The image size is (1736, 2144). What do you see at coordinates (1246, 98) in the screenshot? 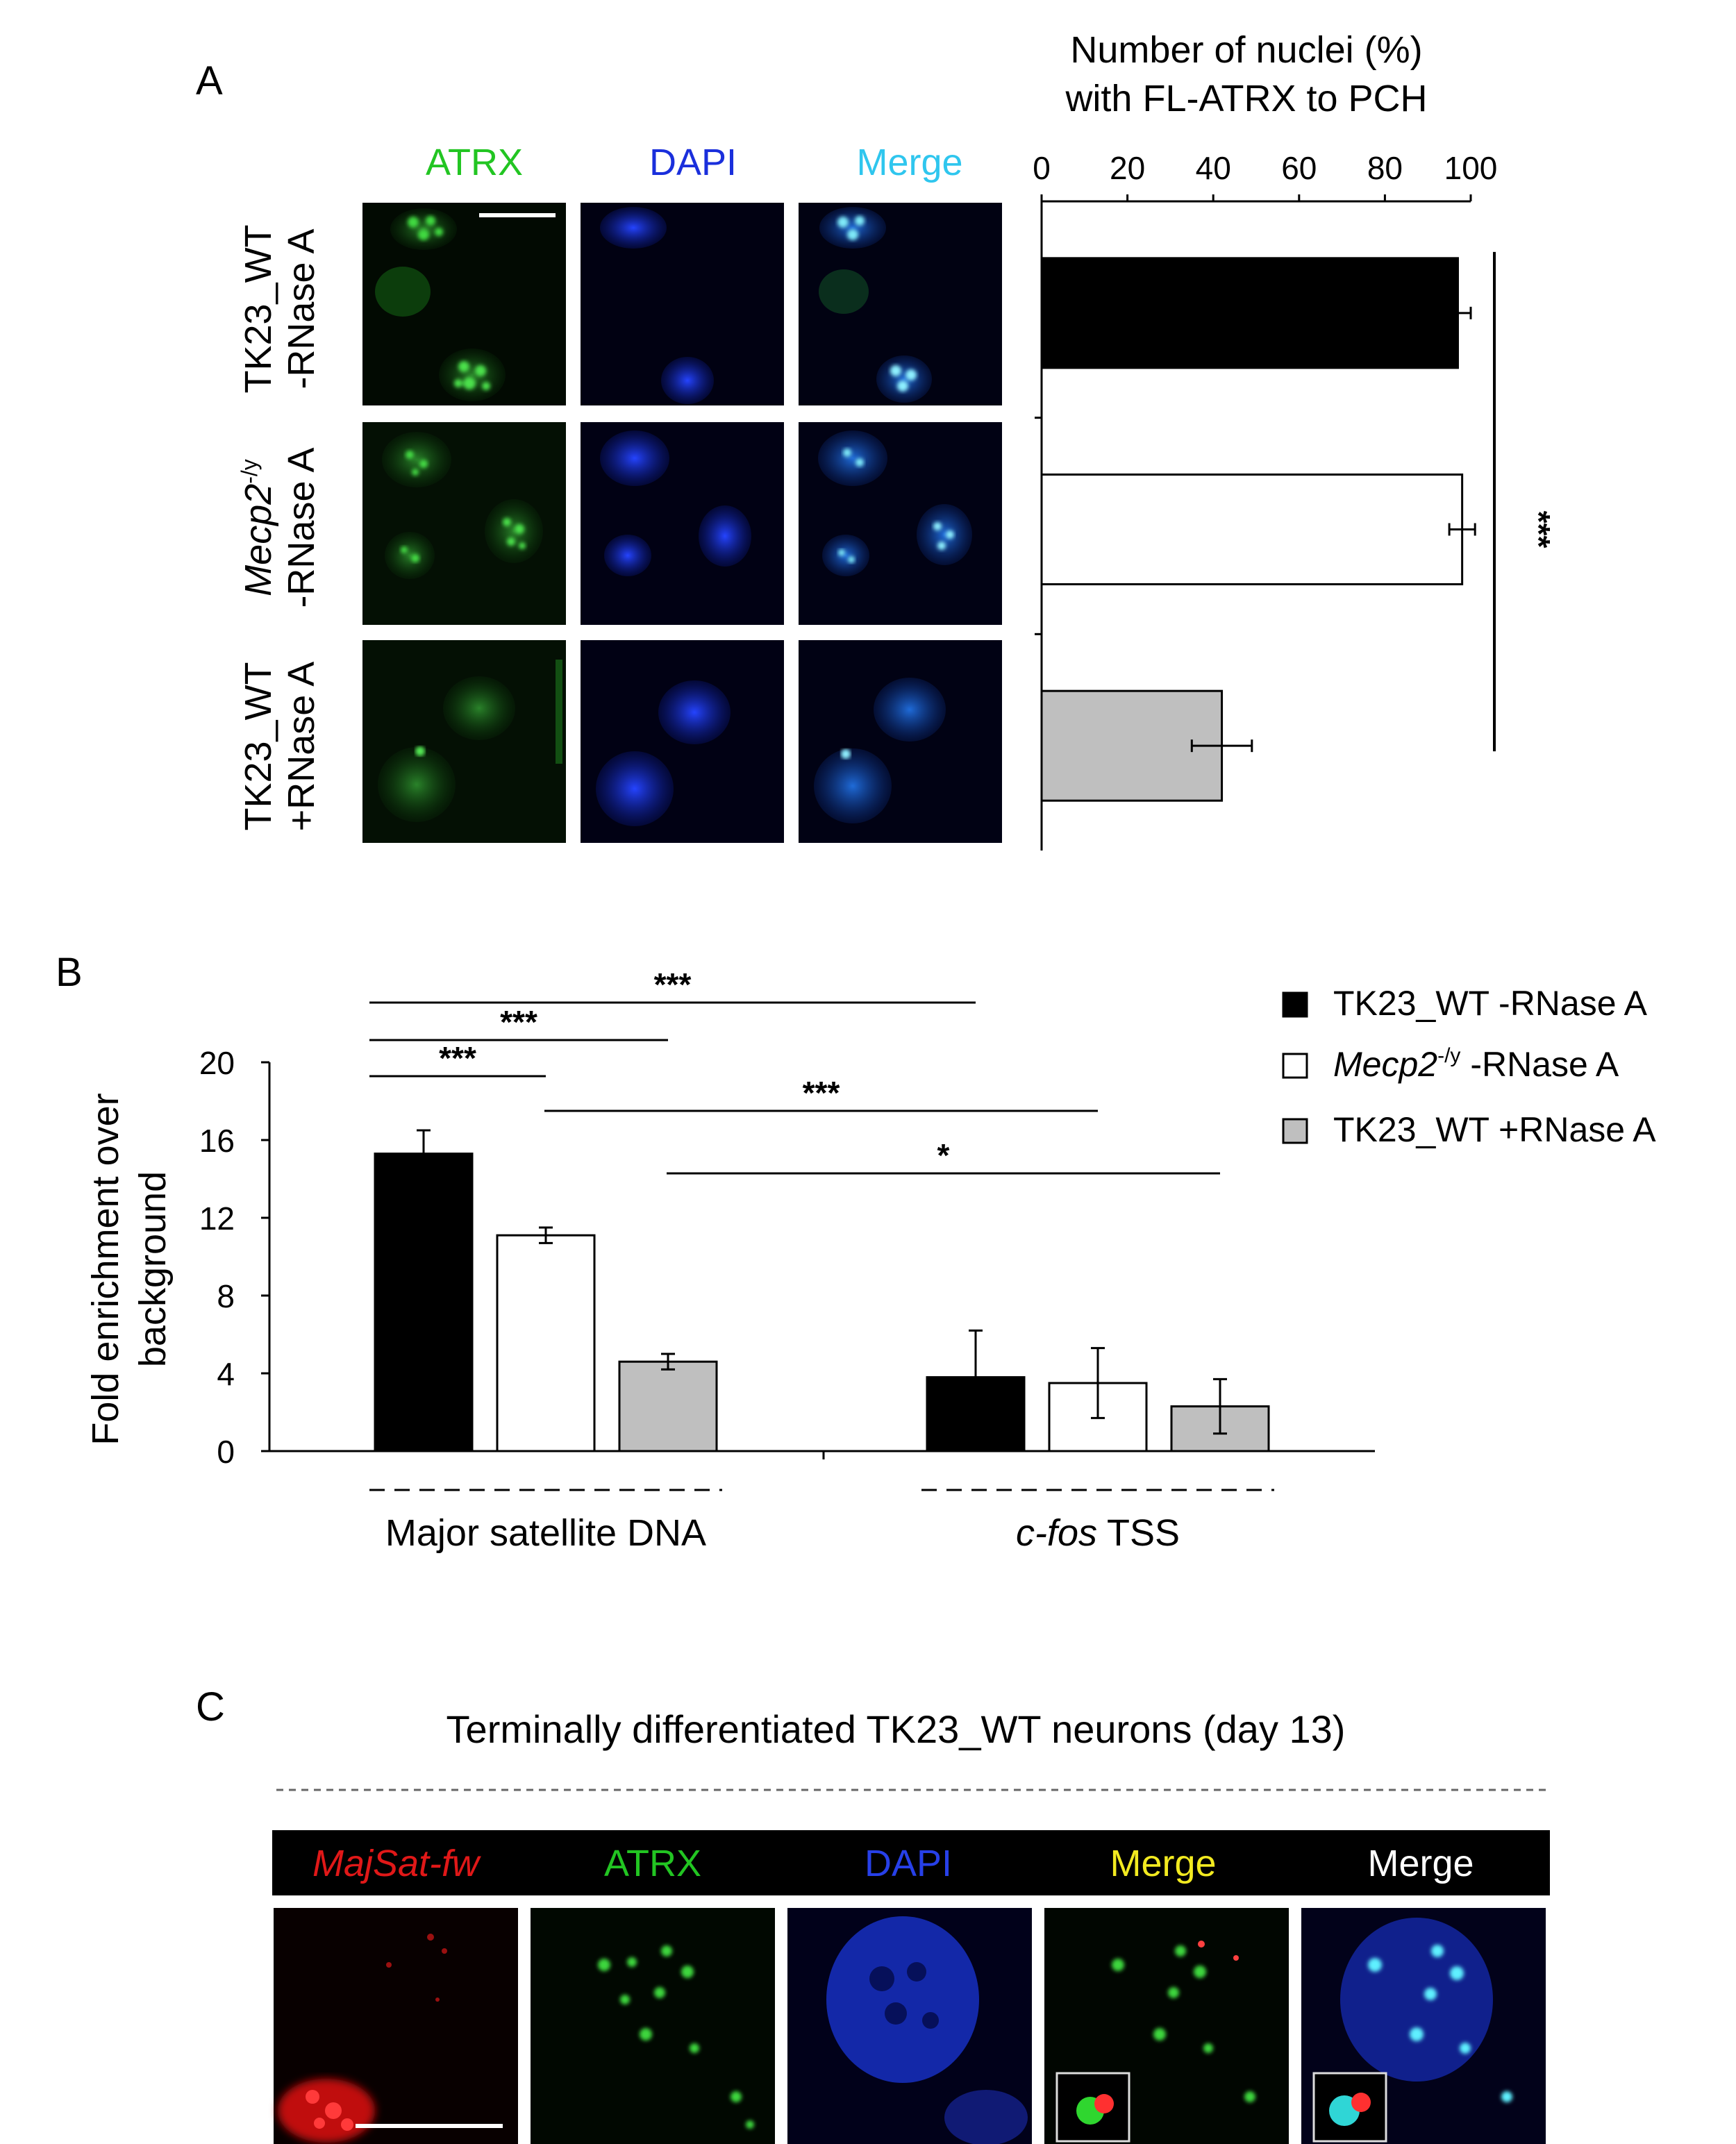
I see `chart-a-title-line2: with FL-ATRX to PCH` at bounding box center [1246, 98].